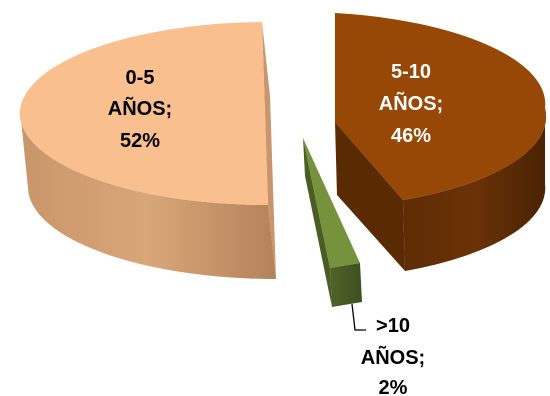 The image size is (550, 396). Describe the element at coordinates (140, 141) in the screenshot. I see `label-0-5-line3: 52%` at that location.